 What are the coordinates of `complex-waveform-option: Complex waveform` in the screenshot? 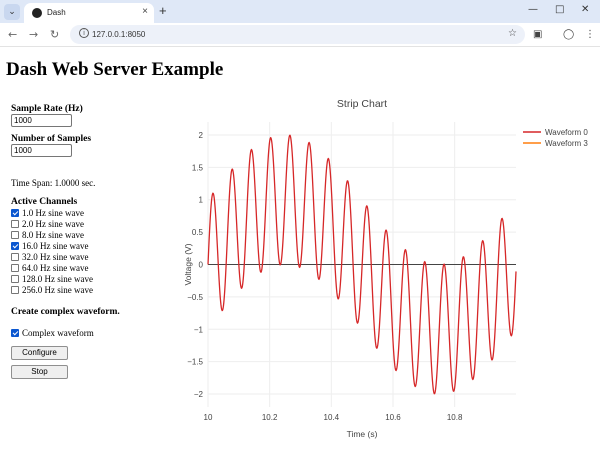 It's located at (65, 332).